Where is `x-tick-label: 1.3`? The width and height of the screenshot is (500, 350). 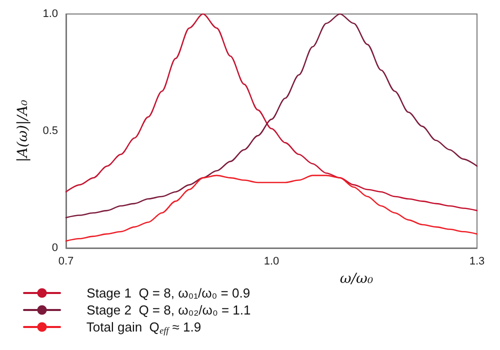 x-tick-label: 1.3 is located at coordinates (477, 262).